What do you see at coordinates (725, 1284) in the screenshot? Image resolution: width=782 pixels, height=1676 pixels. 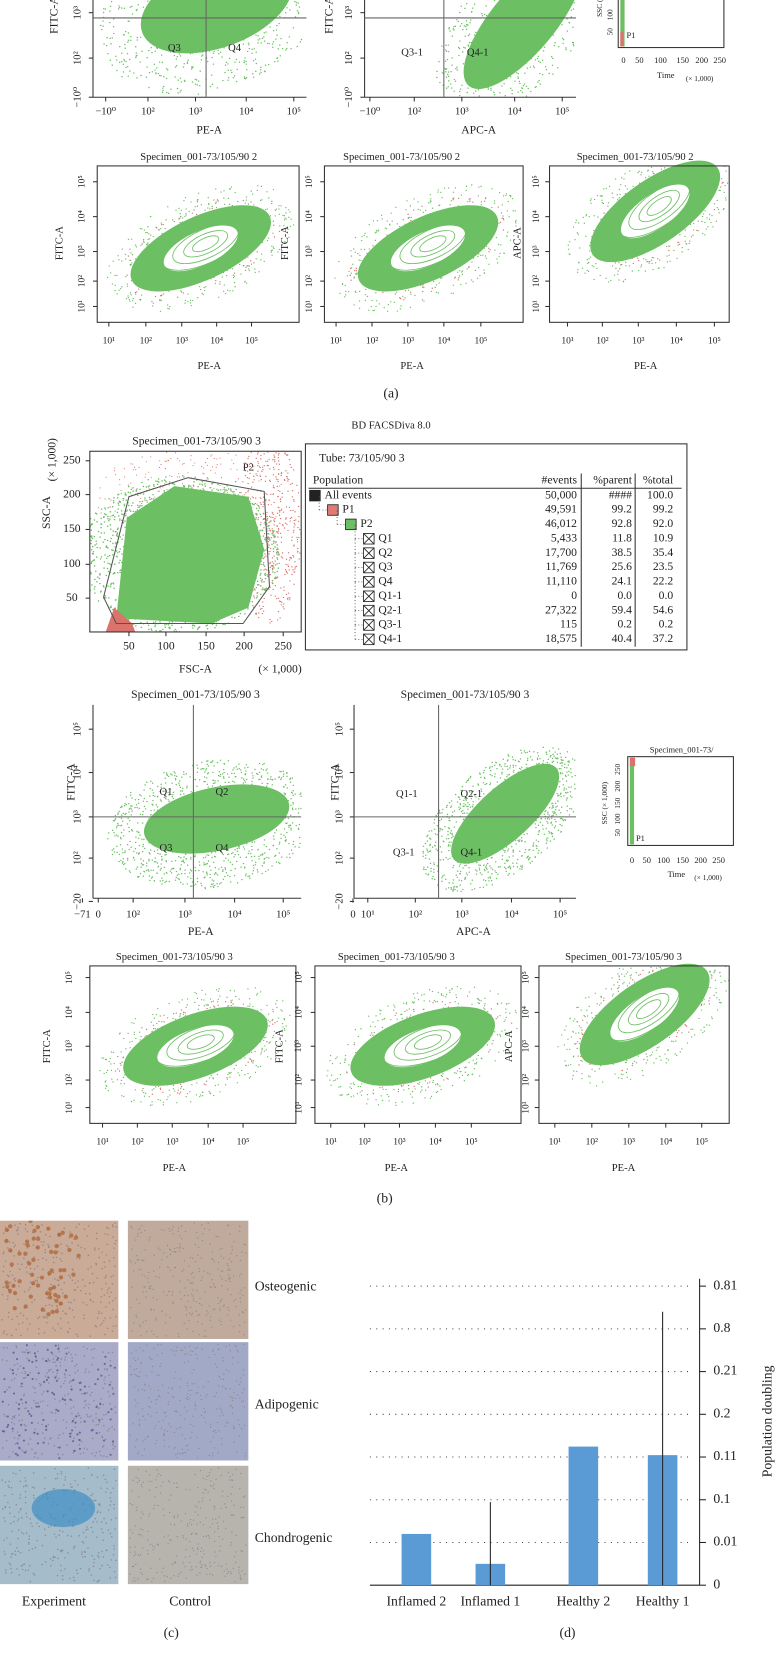 I see `y-tick-label: 0.81` at bounding box center [725, 1284].